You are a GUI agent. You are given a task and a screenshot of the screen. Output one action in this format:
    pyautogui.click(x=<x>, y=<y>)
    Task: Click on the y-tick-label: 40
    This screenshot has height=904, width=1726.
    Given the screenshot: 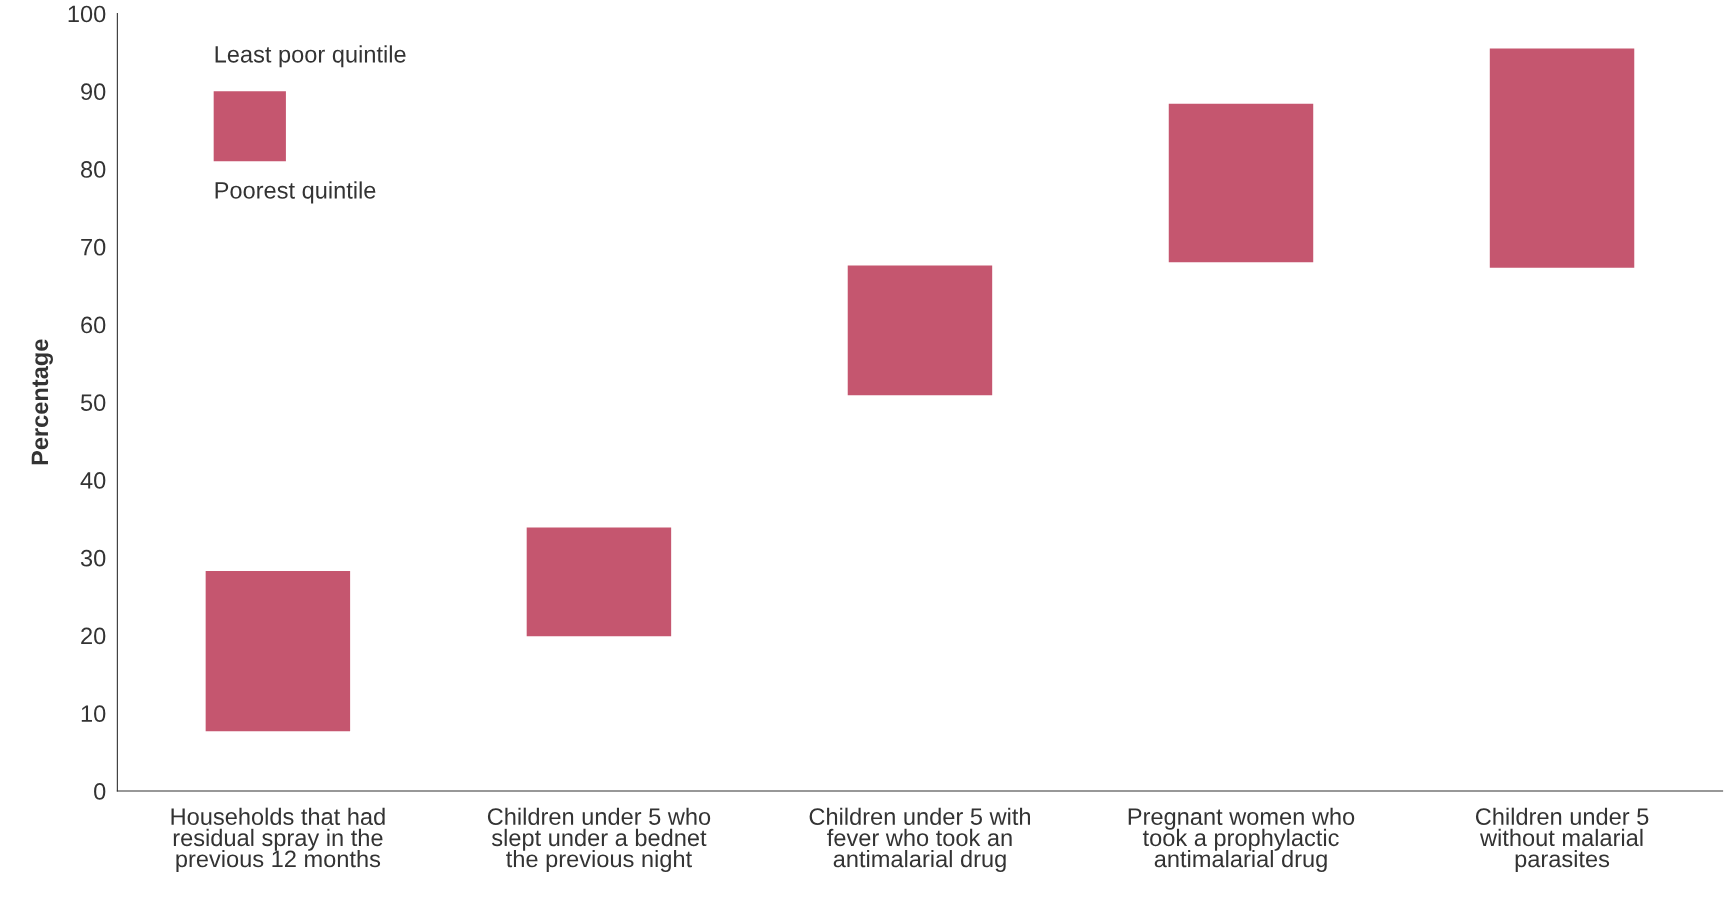 What is the action you would take?
    pyautogui.click(x=93, y=480)
    